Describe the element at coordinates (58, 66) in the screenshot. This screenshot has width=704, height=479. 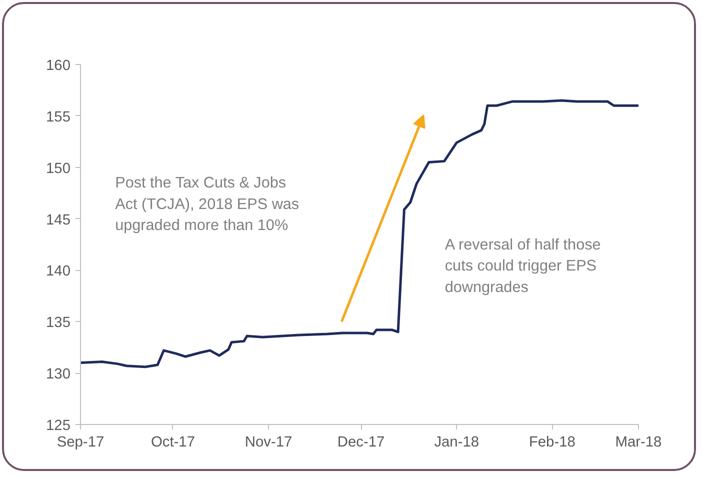
I see `y-tick-label: 160` at that location.